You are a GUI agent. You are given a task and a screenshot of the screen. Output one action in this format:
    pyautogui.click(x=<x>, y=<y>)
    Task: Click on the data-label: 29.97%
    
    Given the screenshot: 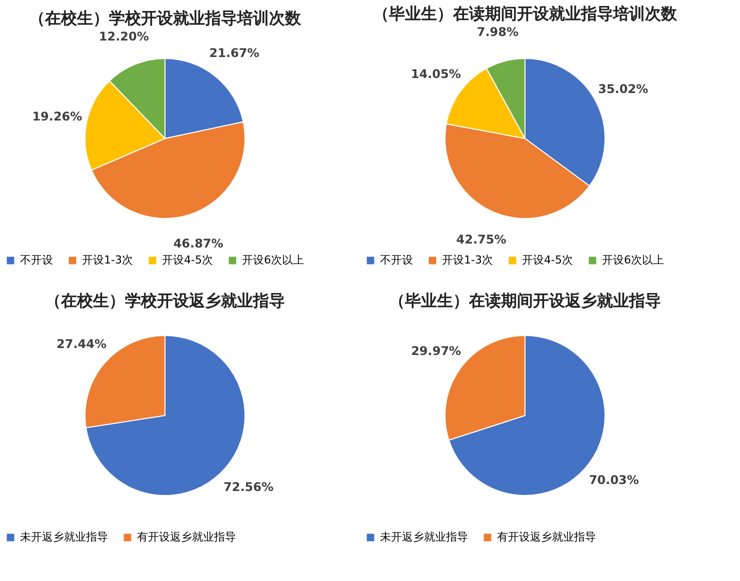 What is the action you would take?
    pyautogui.click(x=436, y=351)
    